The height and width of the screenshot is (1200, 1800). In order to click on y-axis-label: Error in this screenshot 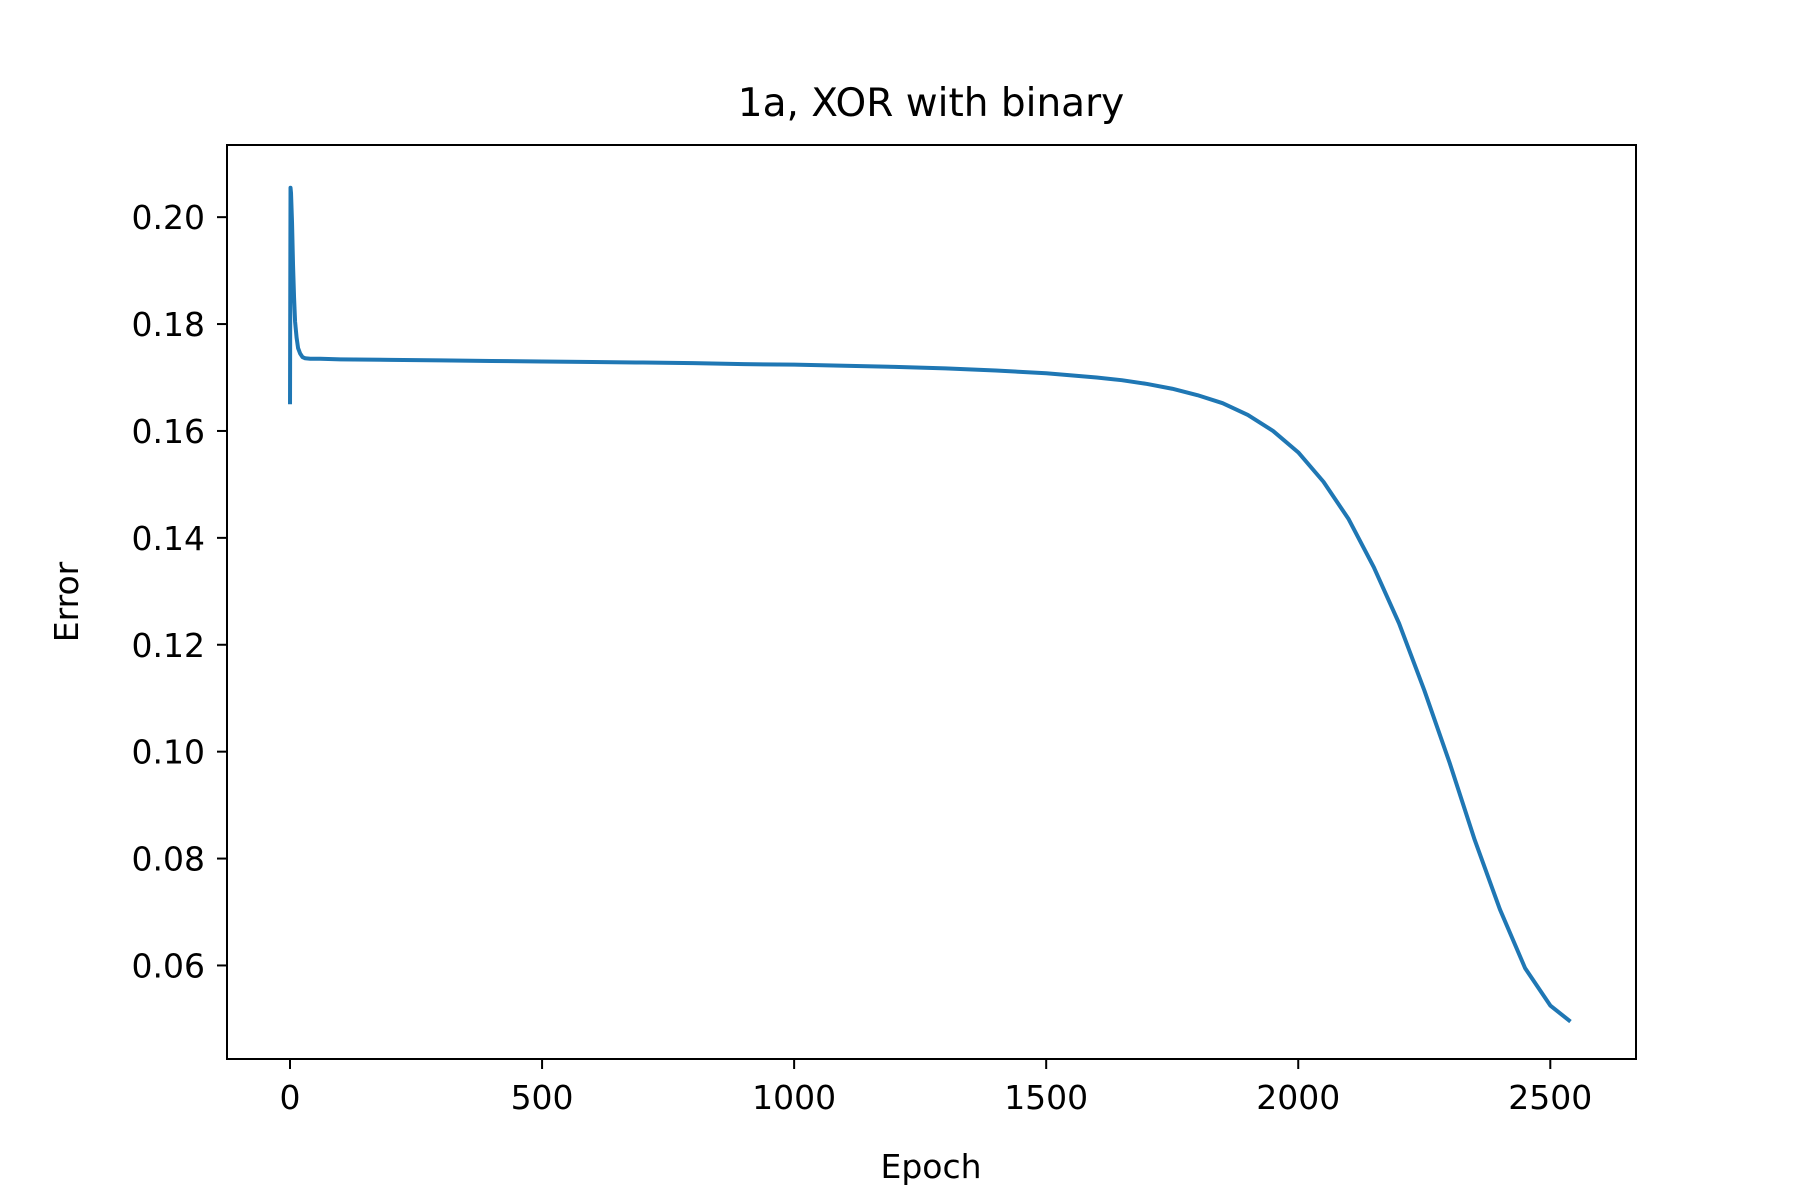, I will do `click(66, 601)`.